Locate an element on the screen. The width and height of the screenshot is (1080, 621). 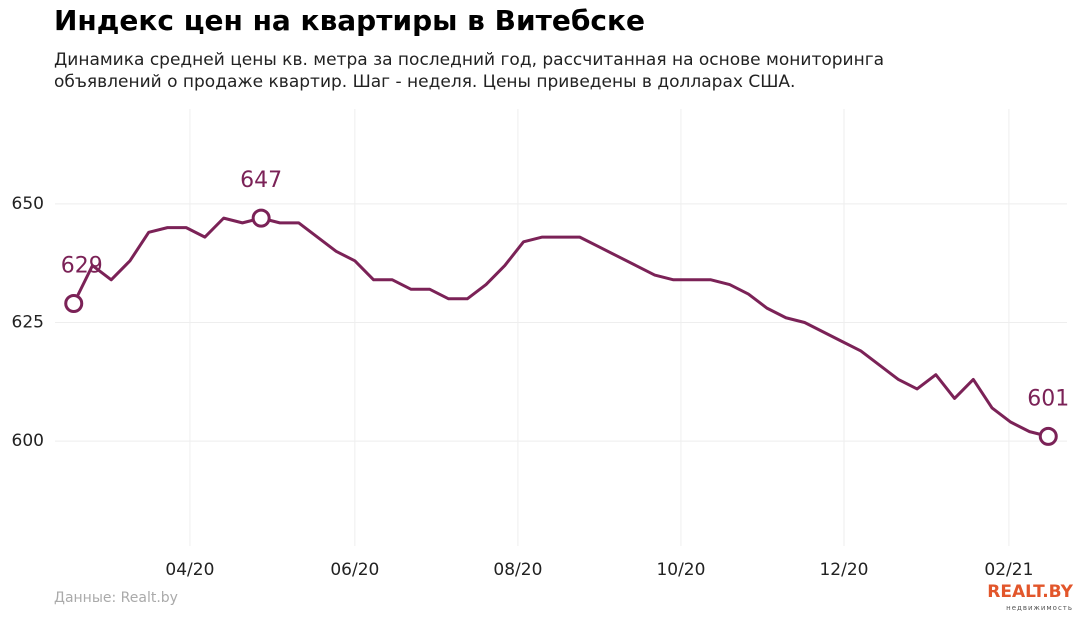
chart-title: Индекс цен на квартиры в Витебске is located at coordinates (349, 20).